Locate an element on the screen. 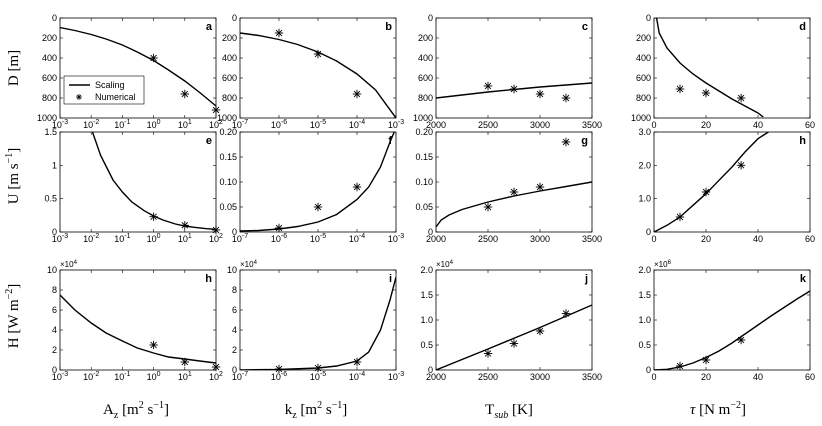 Image resolution: width=822 pixels, height=426 pixels. panel-b-1-xtick-label-2: 10-5 is located at coordinates (318, 124).